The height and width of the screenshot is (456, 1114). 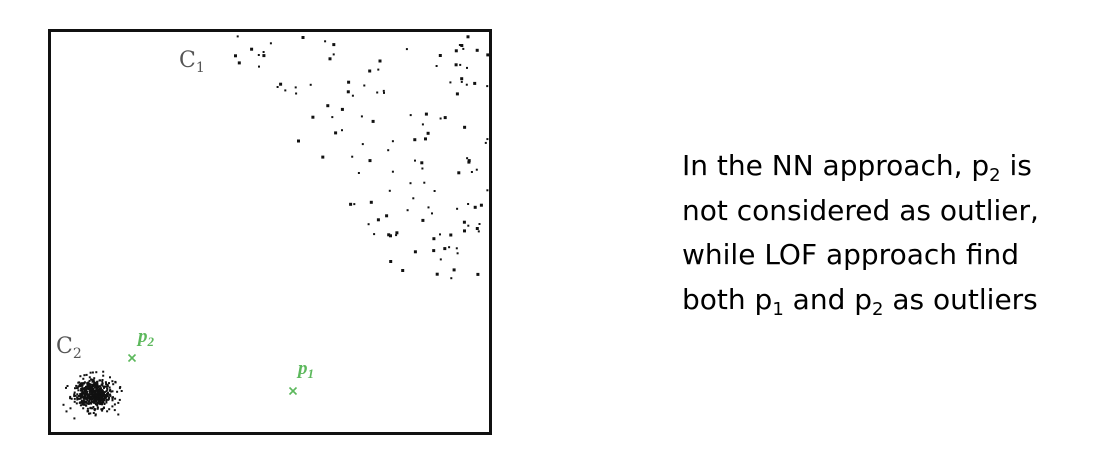 What do you see at coordinates (145, 337) in the screenshot?
I see `outlier-p2-label: p2` at bounding box center [145, 337].